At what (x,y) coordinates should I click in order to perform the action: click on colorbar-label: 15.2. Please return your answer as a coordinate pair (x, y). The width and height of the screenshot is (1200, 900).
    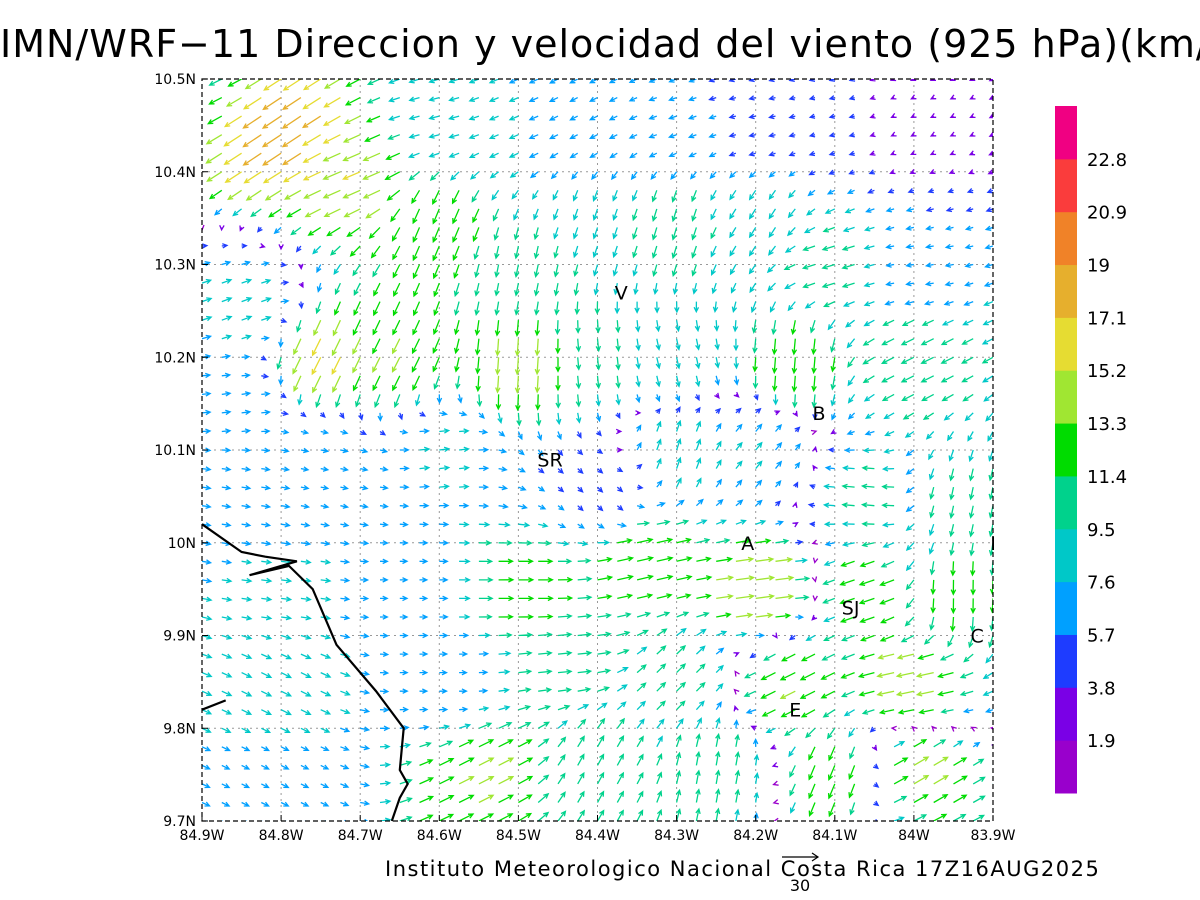
    Looking at the image, I should click on (1107, 371).